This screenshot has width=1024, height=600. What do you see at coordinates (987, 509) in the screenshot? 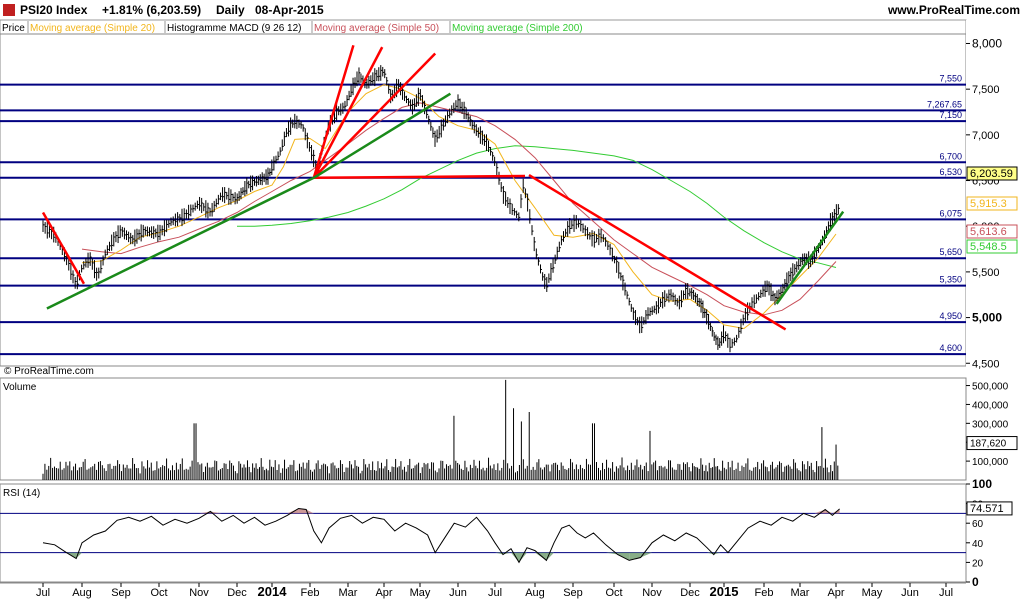
I see `rsi-last-label: 74.571` at bounding box center [987, 509].